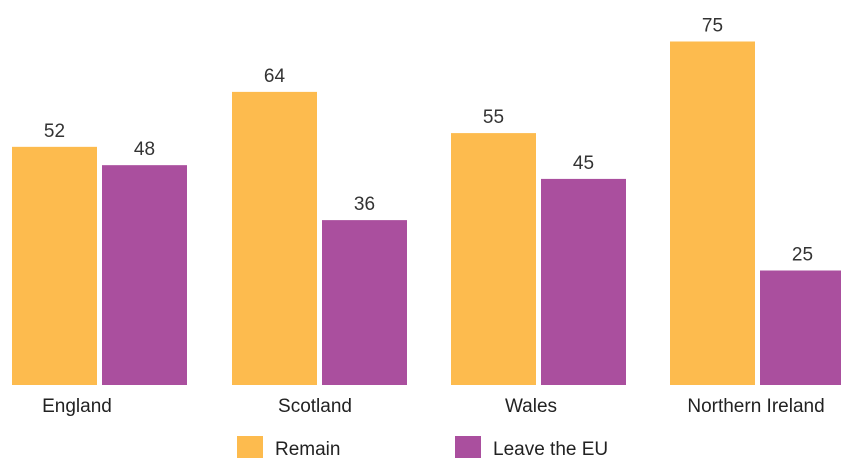  Describe the element at coordinates (275, 76) in the screenshot. I see `value-label-scotland-remain: 64` at that location.